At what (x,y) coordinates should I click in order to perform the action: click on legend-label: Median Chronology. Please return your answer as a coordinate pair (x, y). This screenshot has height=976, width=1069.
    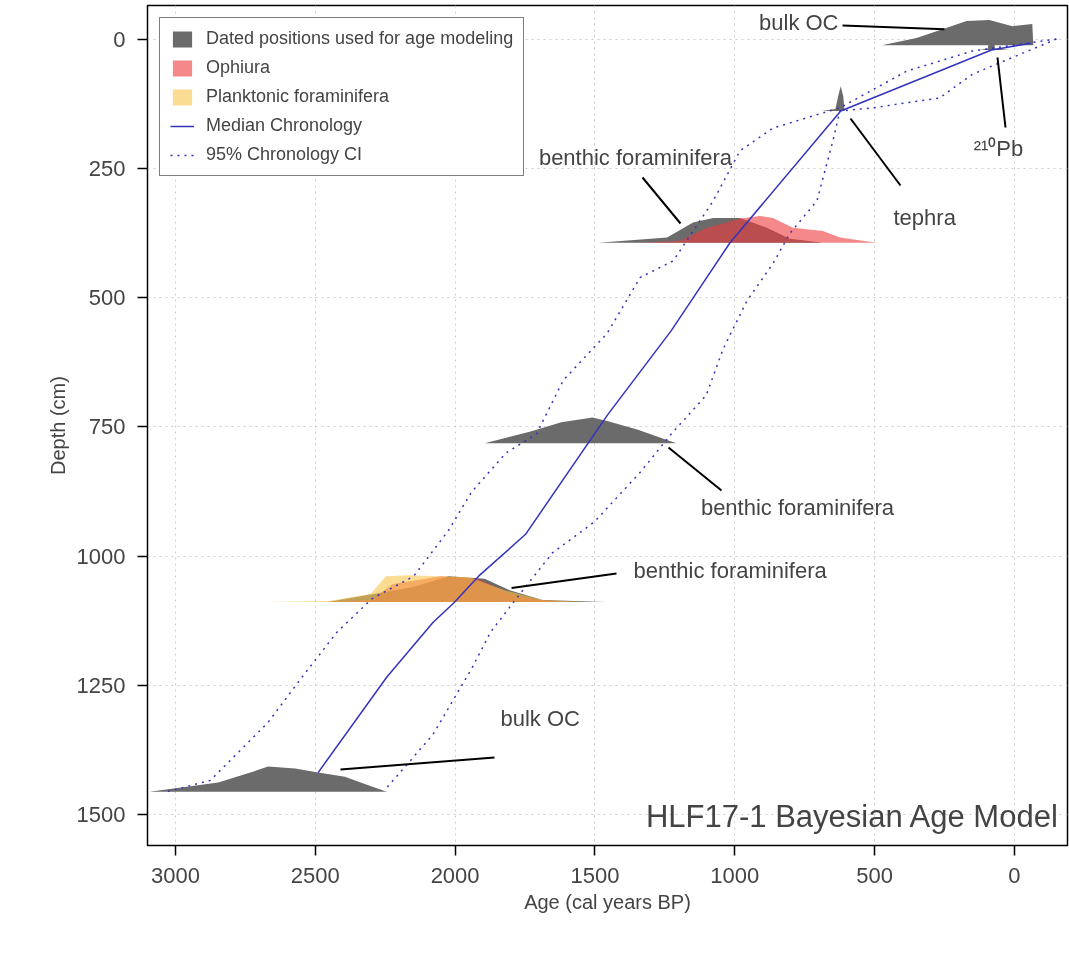
    Looking at the image, I should click on (284, 125).